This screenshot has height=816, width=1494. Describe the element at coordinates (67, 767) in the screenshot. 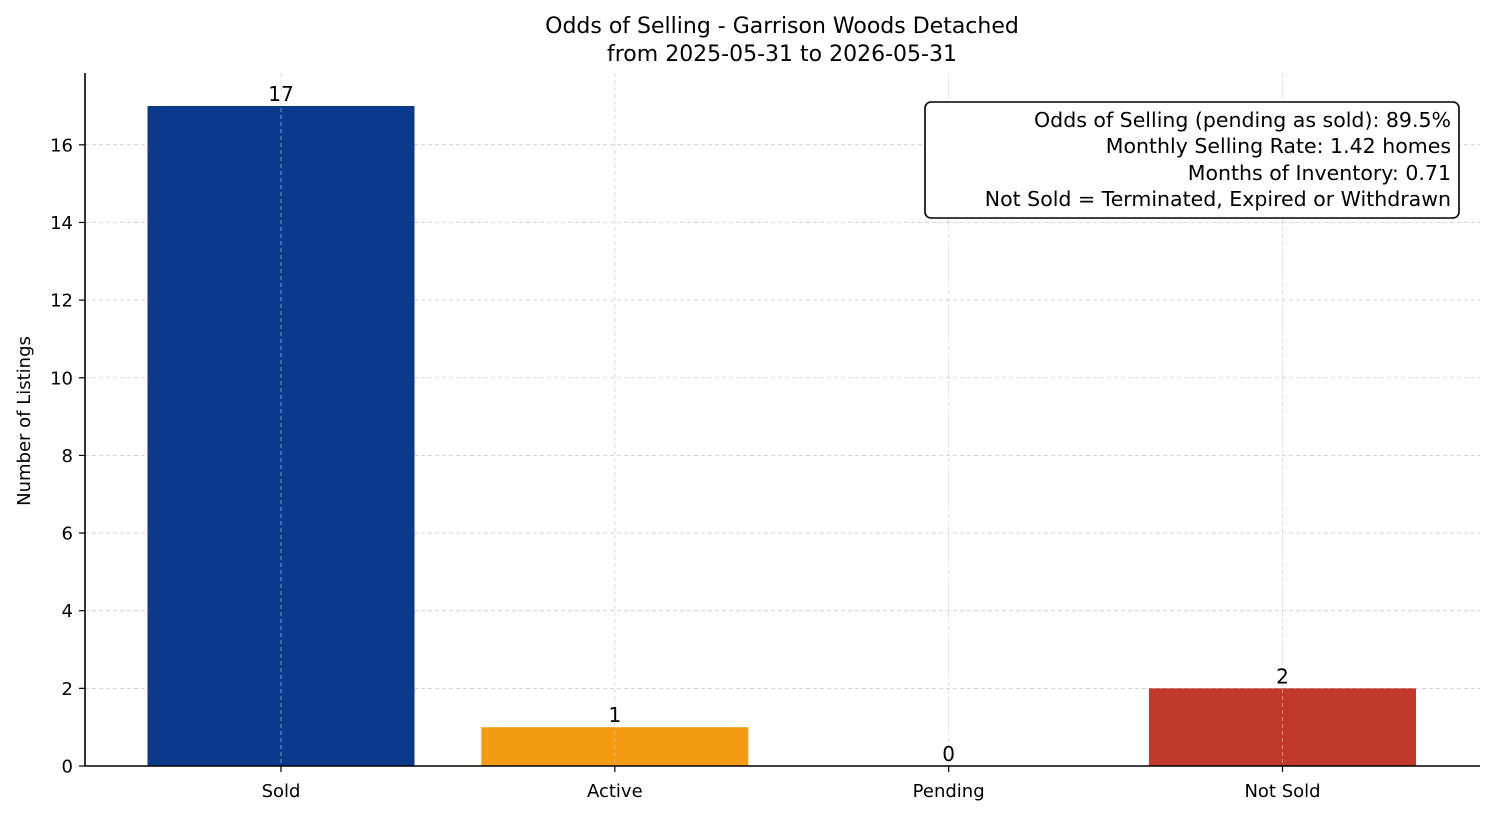

I see `y-tick-label: 0` at that location.